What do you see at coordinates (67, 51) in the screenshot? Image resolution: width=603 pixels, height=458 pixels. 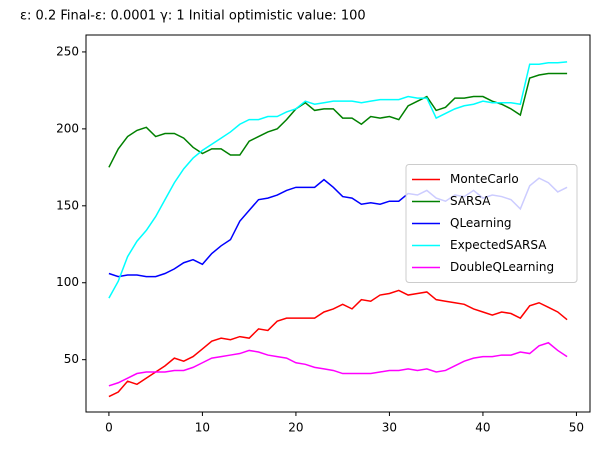 I see `y-tick-label: 250` at bounding box center [67, 51].